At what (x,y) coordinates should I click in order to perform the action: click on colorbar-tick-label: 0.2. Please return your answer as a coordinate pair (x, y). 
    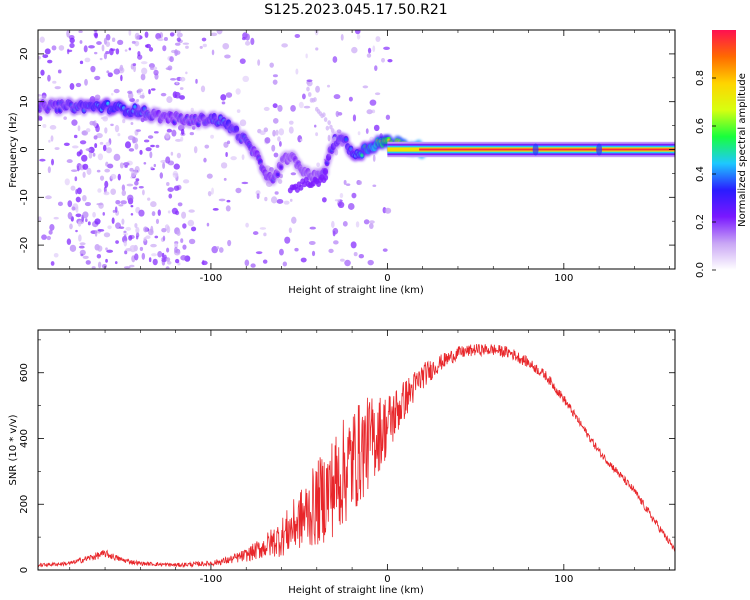
    Looking at the image, I should click on (700, 222).